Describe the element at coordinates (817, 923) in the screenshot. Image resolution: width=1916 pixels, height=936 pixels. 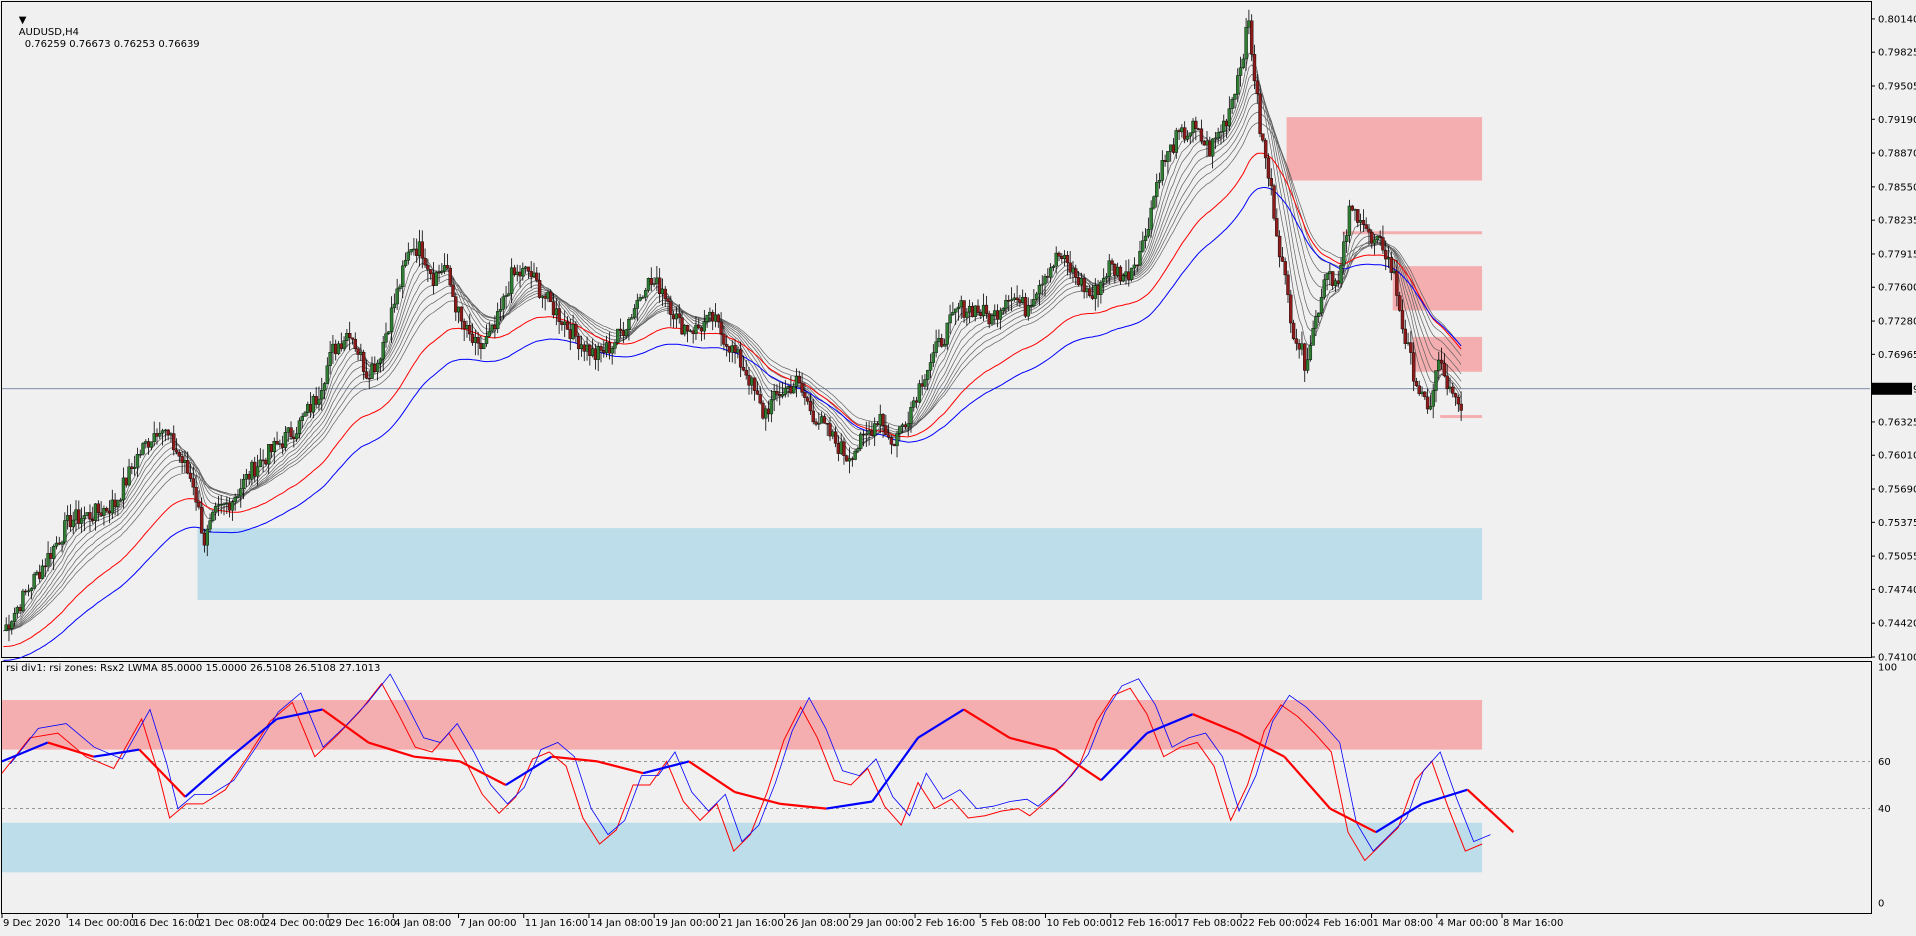
I see `x-tick-label: 26 Jan 08:00` at that location.